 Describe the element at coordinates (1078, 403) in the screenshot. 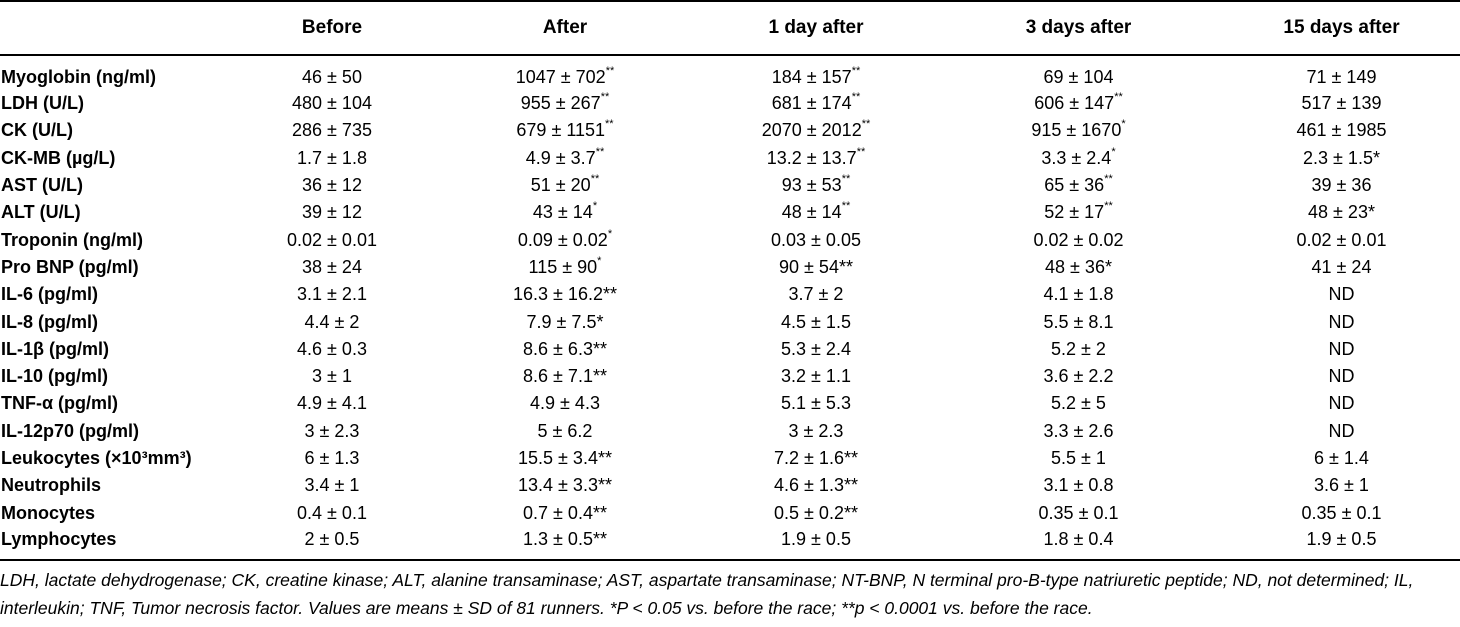

I see `table-cell: 5.2 ± 5` at that location.